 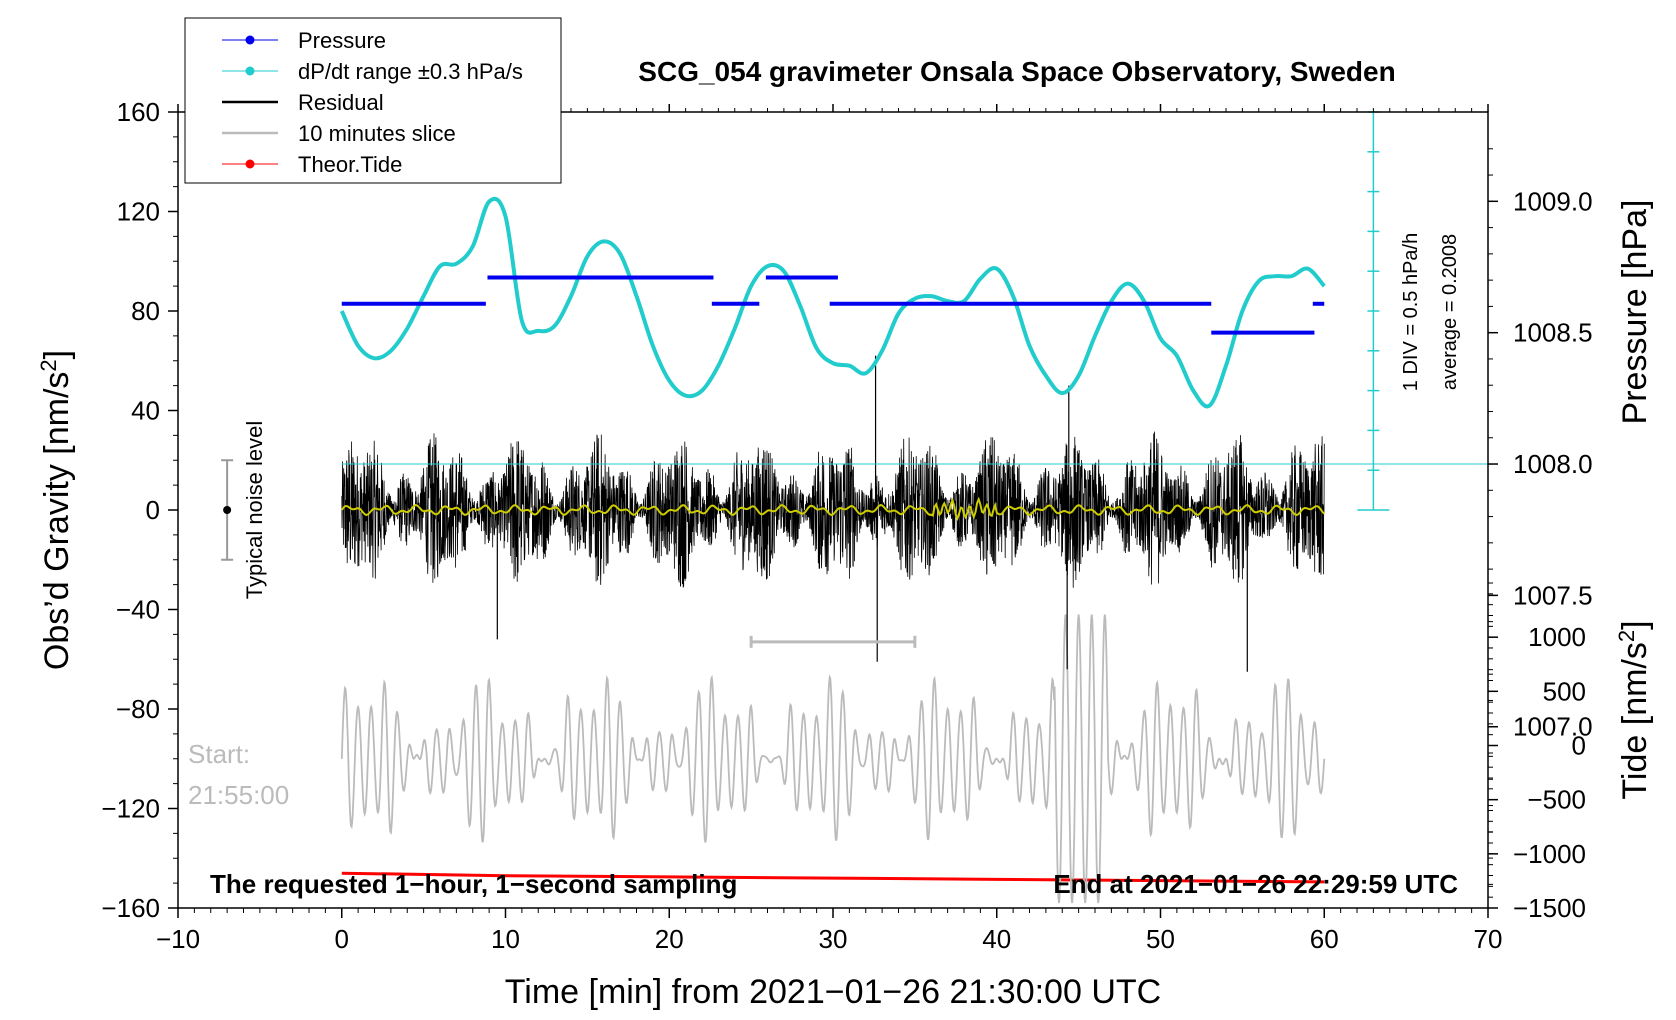 What do you see at coordinates (178, 939) in the screenshot?
I see `x-tick-label: −10` at bounding box center [178, 939].